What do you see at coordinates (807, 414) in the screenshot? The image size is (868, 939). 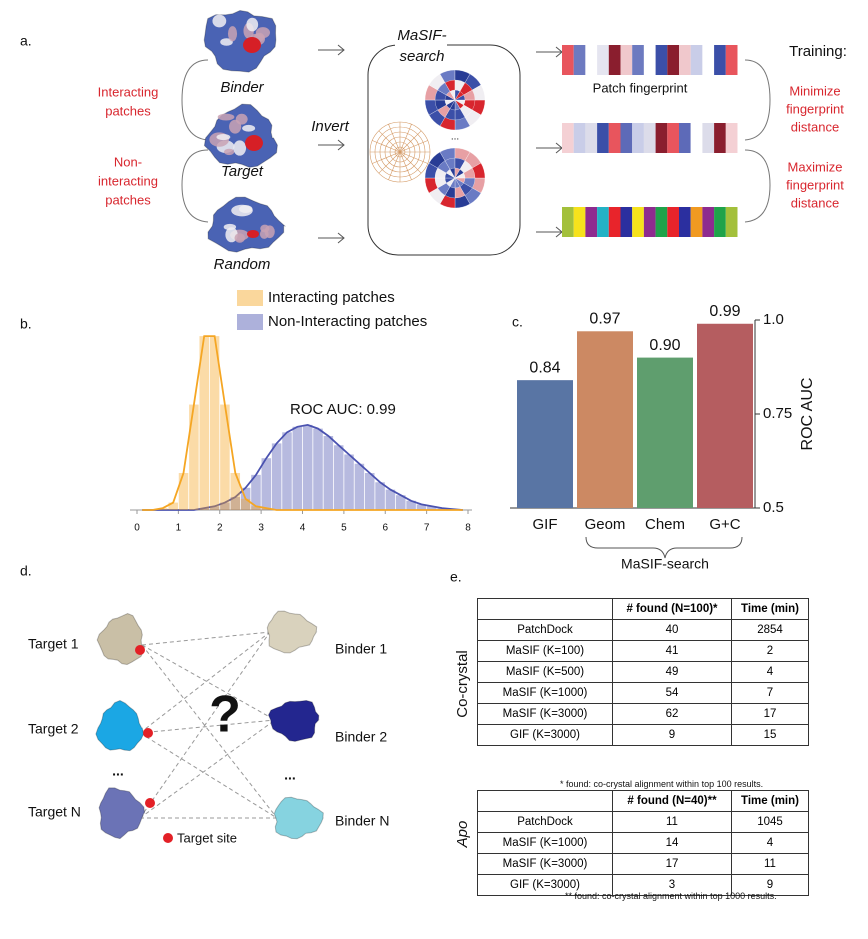 I see `y-axis-label: ROC AUC` at bounding box center [807, 414].